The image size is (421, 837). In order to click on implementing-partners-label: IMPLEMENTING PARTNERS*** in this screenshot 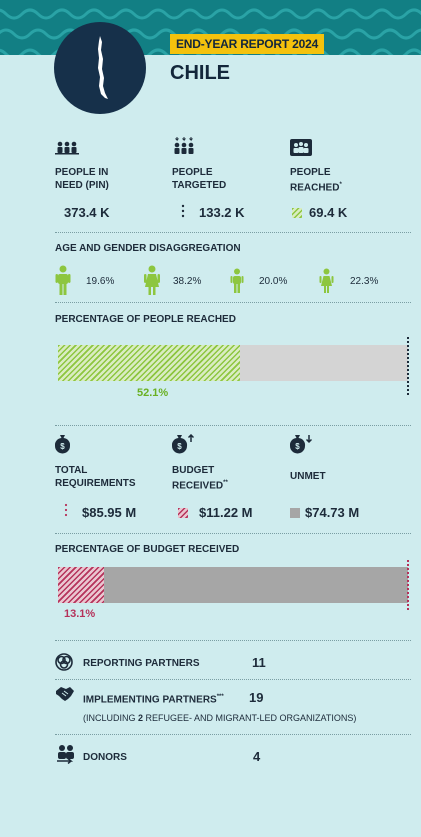, I will do `click(153, 700)`.